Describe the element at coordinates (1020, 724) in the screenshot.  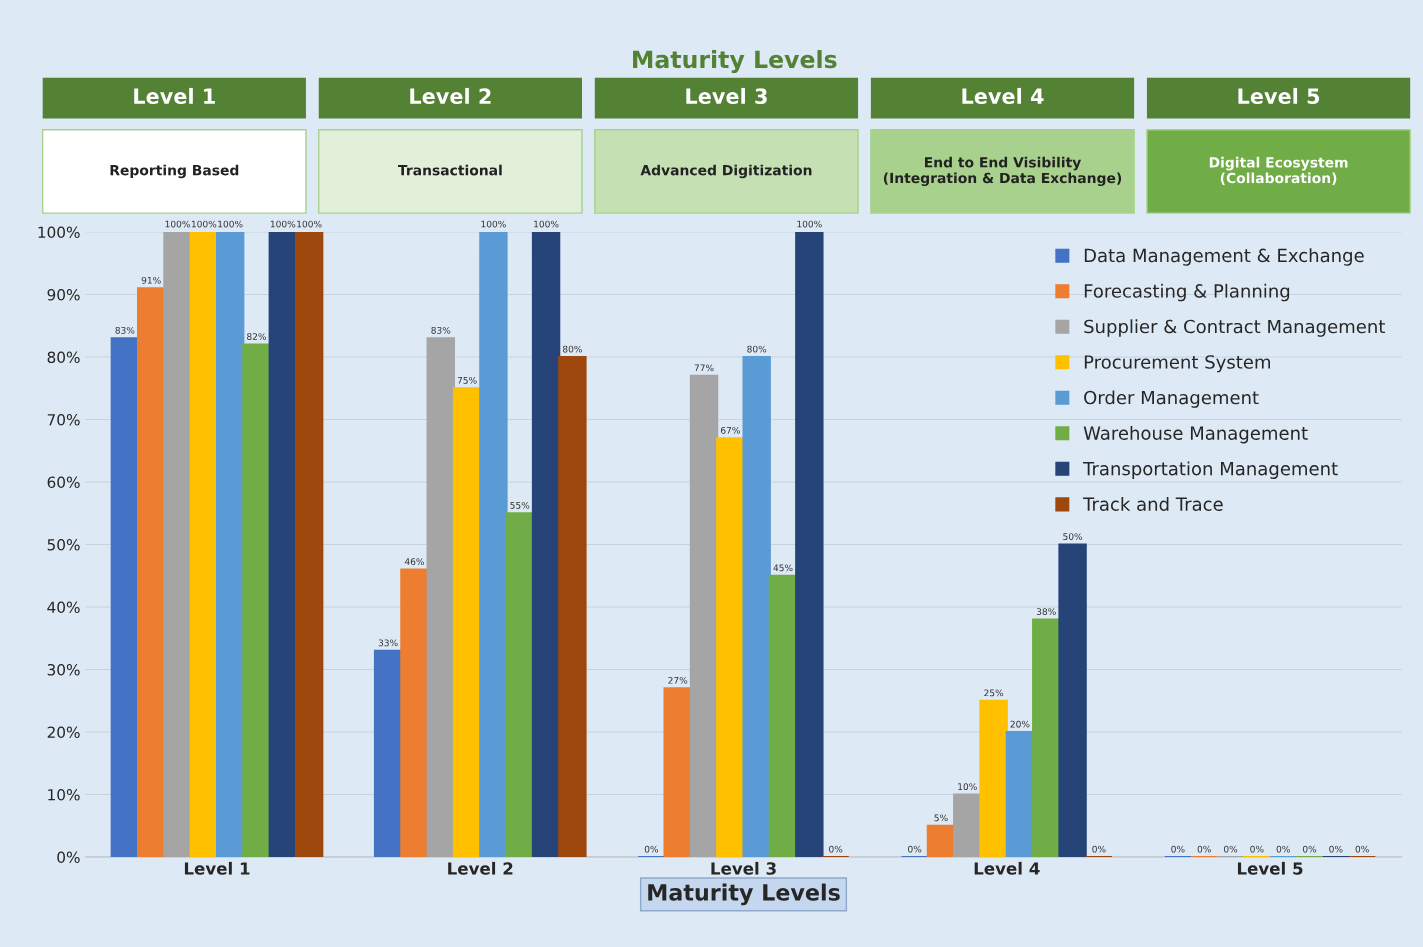
I see `data-label: 20%` at that location.